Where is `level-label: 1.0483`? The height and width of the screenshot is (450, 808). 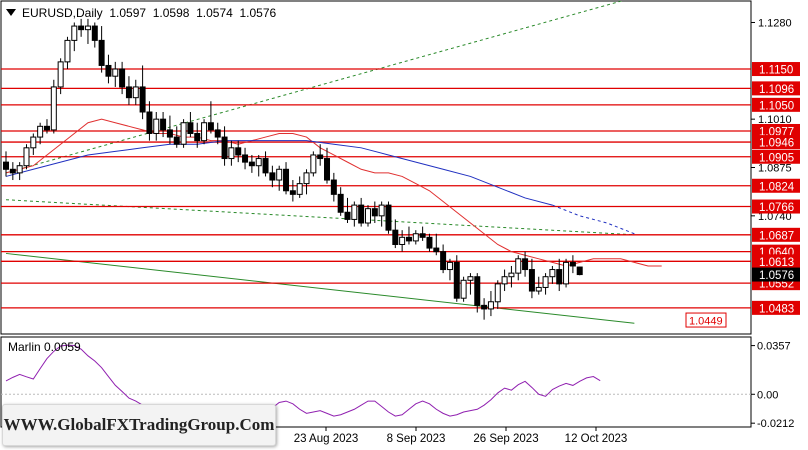 level-label: 1.0483 is located at coordinates (776, 309).